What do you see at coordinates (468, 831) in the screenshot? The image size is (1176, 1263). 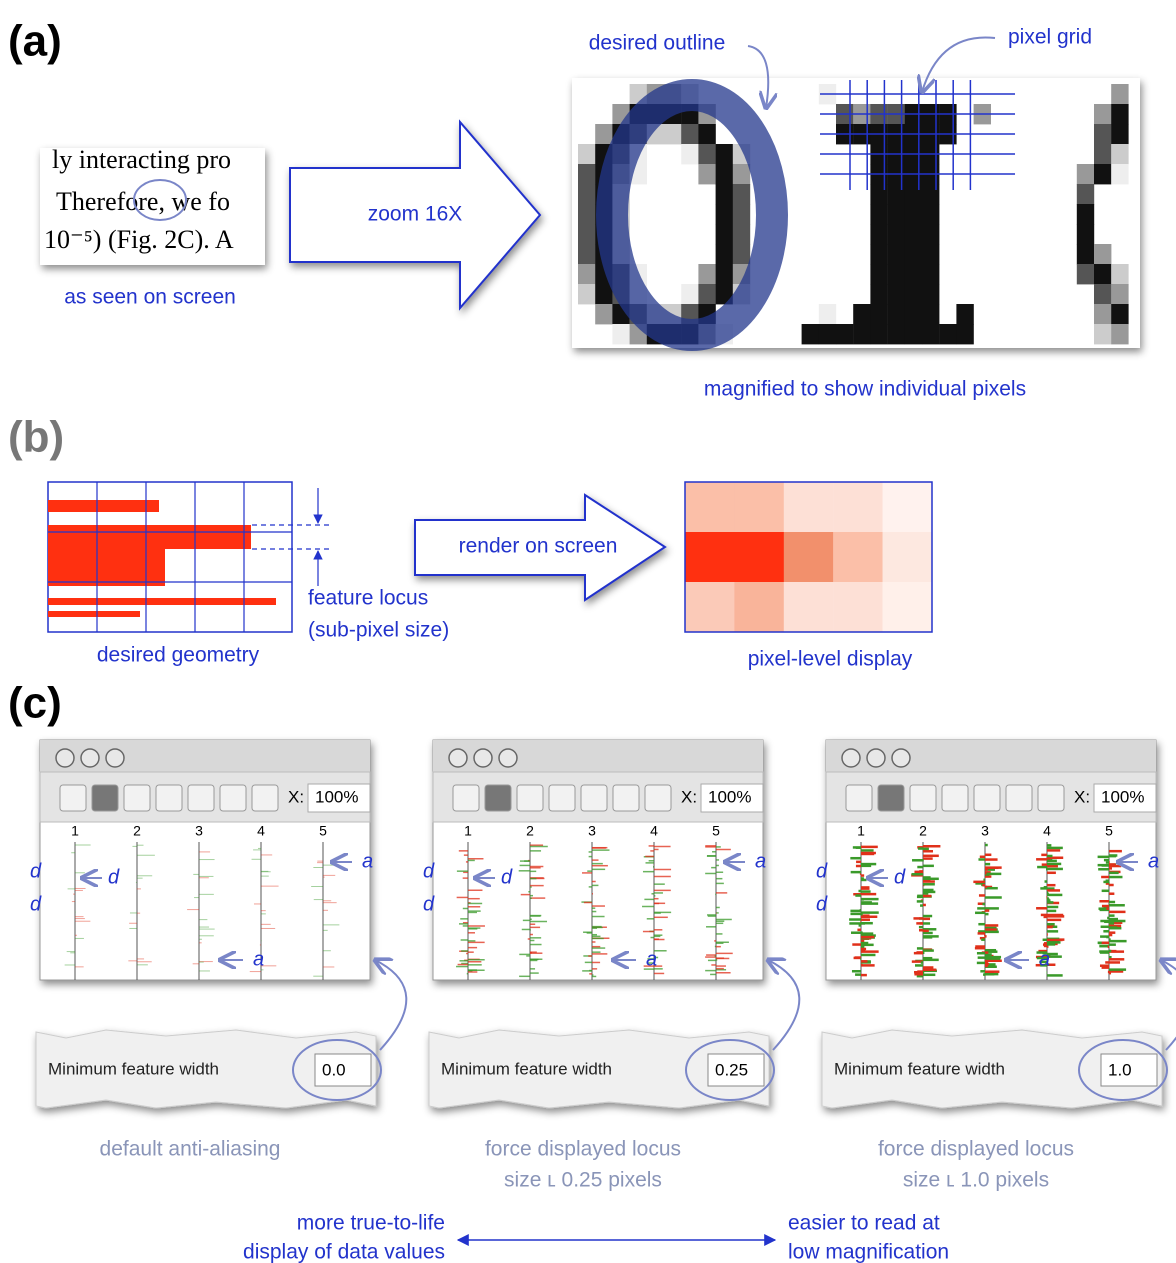 I see `track-number: 1` at bounding box center [468, 831].